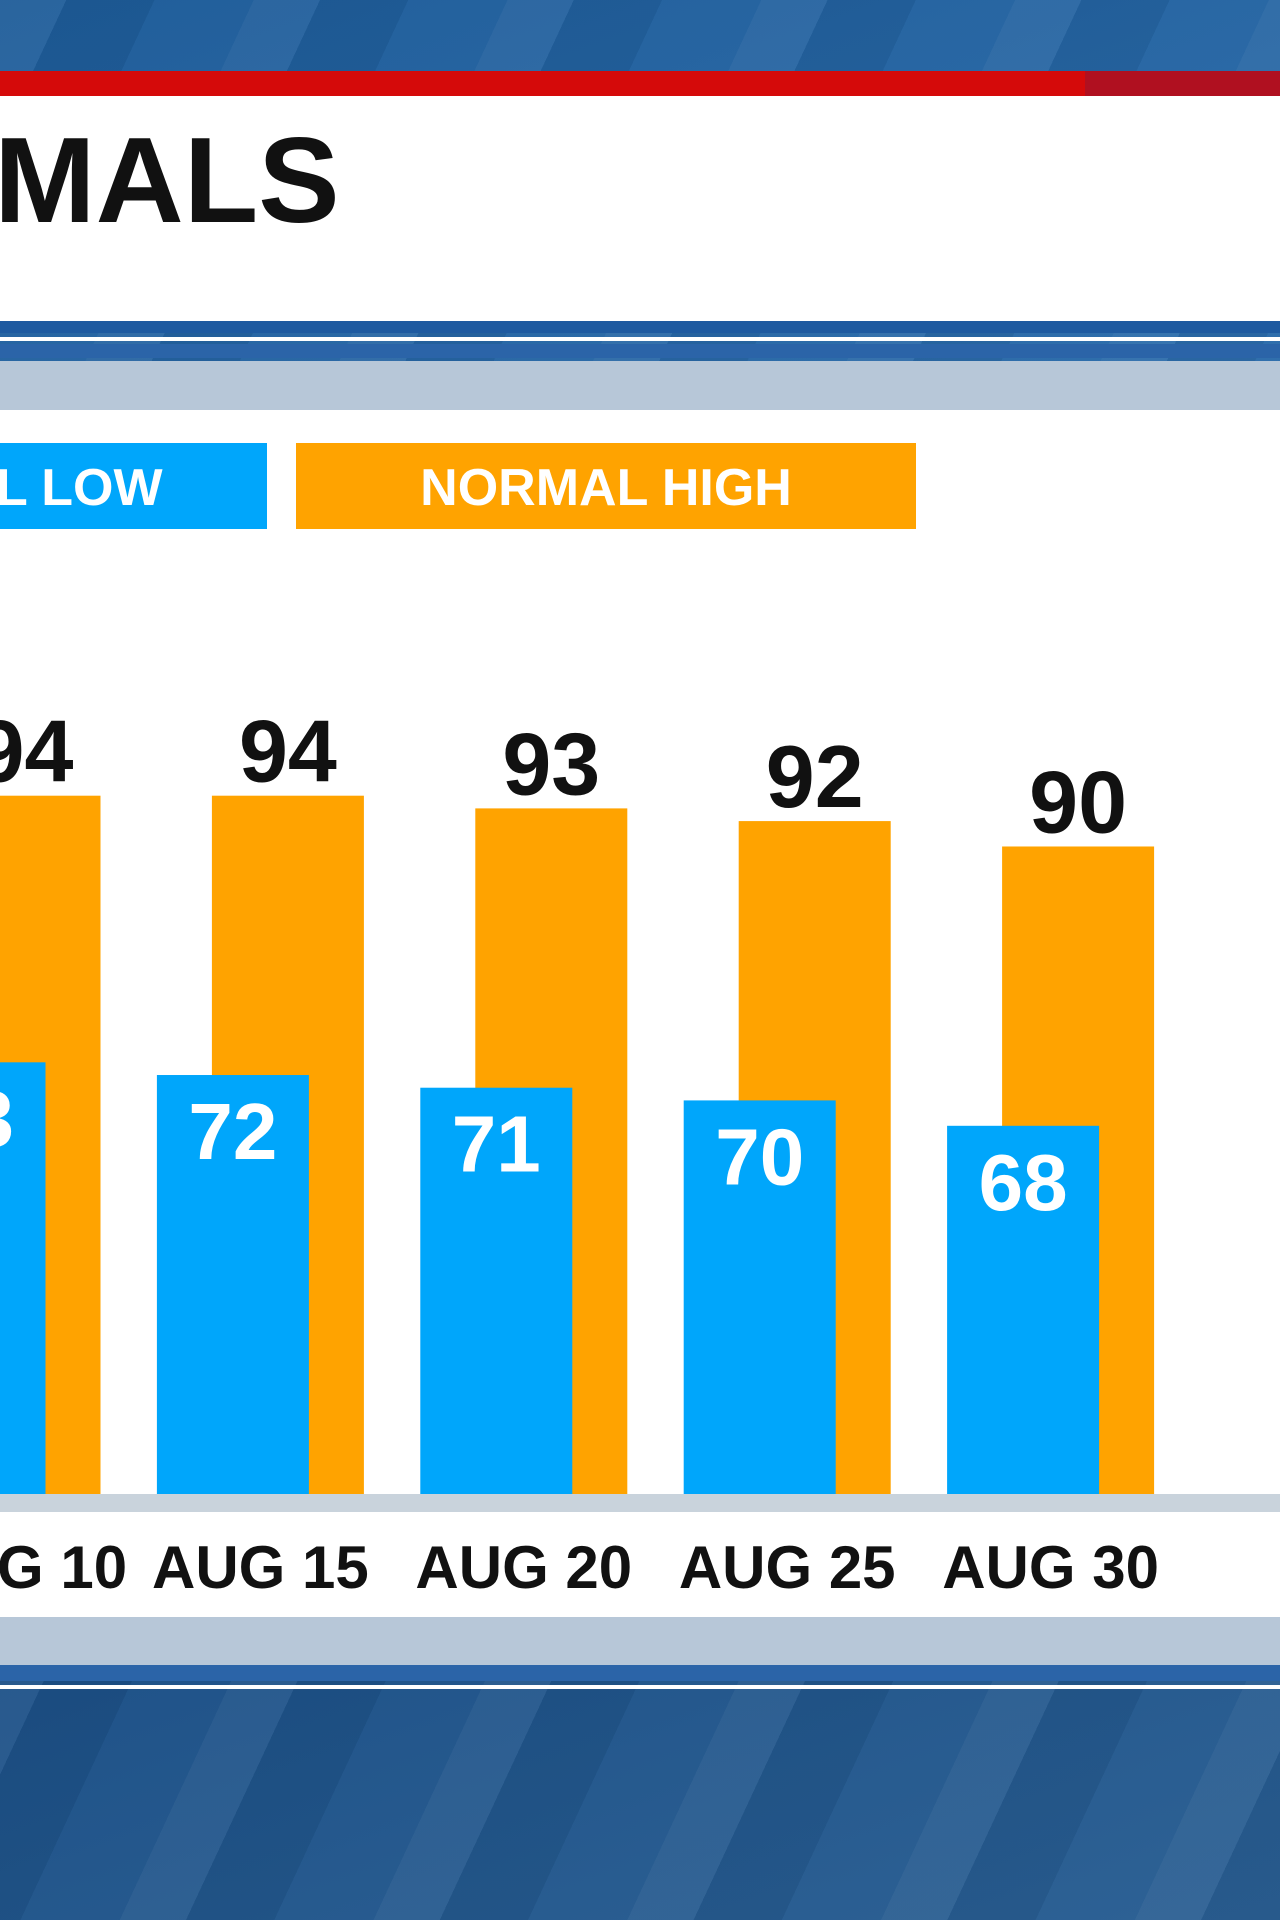  Describe the element at coordinates (1078, 801) in the screenshot. I see `value-label: 90` at that location.